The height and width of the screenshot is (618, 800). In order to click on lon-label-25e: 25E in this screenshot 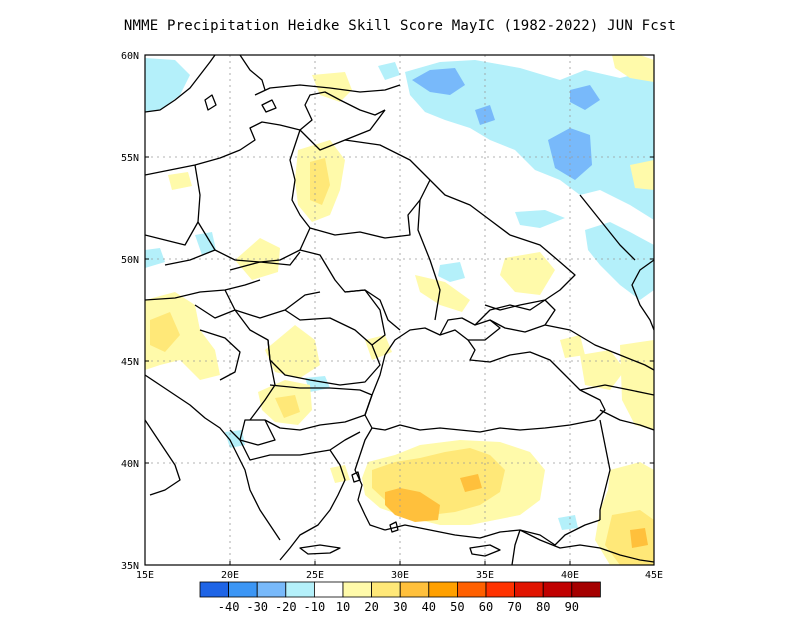, I will do `click(315, 575)`.